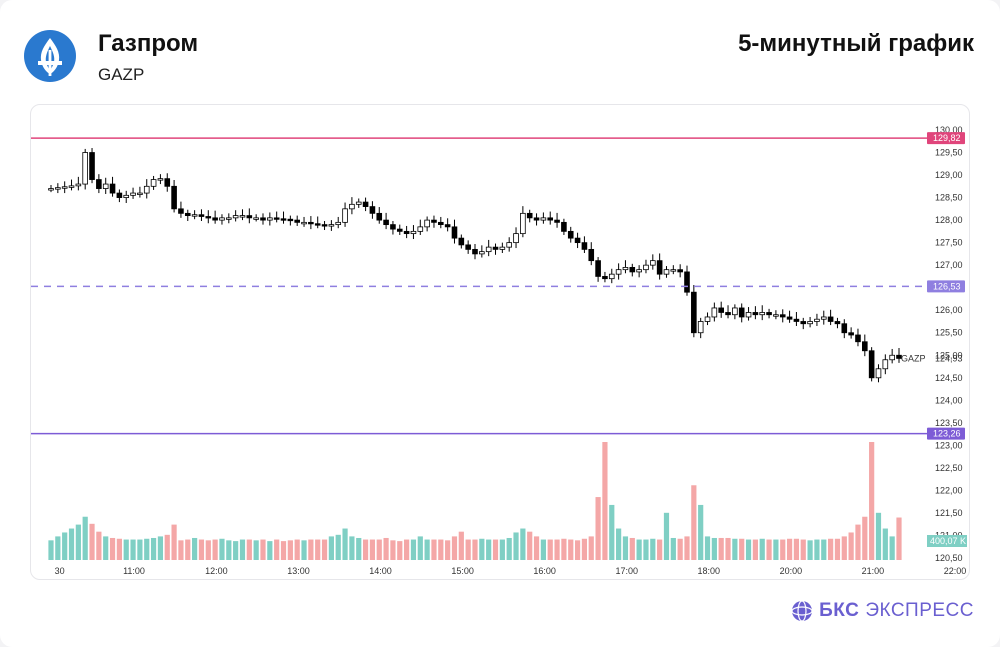  I want to click on chart-title: 5-минутный график, so click(856, 43).